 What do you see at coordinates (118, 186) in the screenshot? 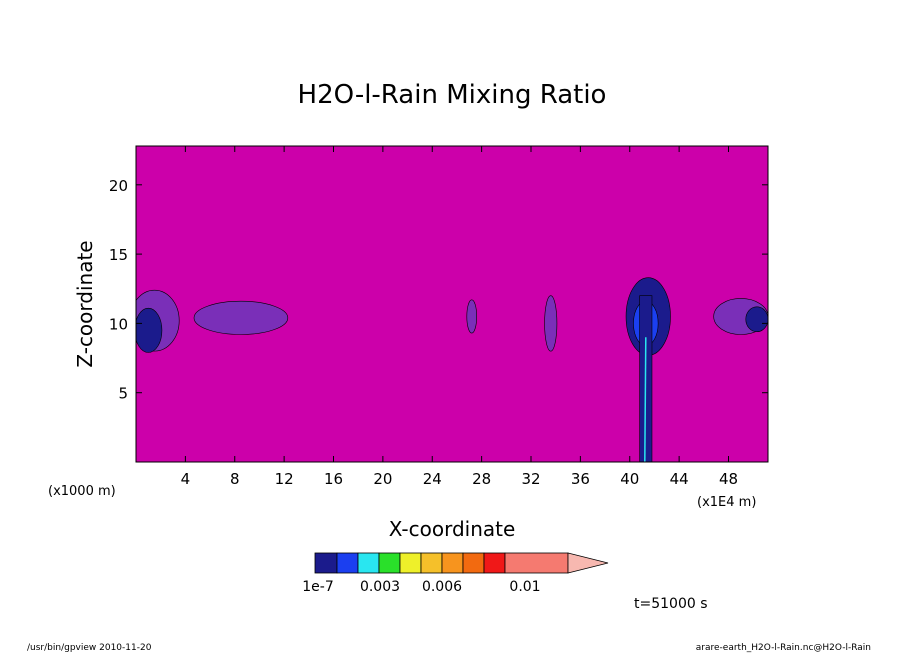
I see `y-tick-label: 20` at bounding box center [118, 186].